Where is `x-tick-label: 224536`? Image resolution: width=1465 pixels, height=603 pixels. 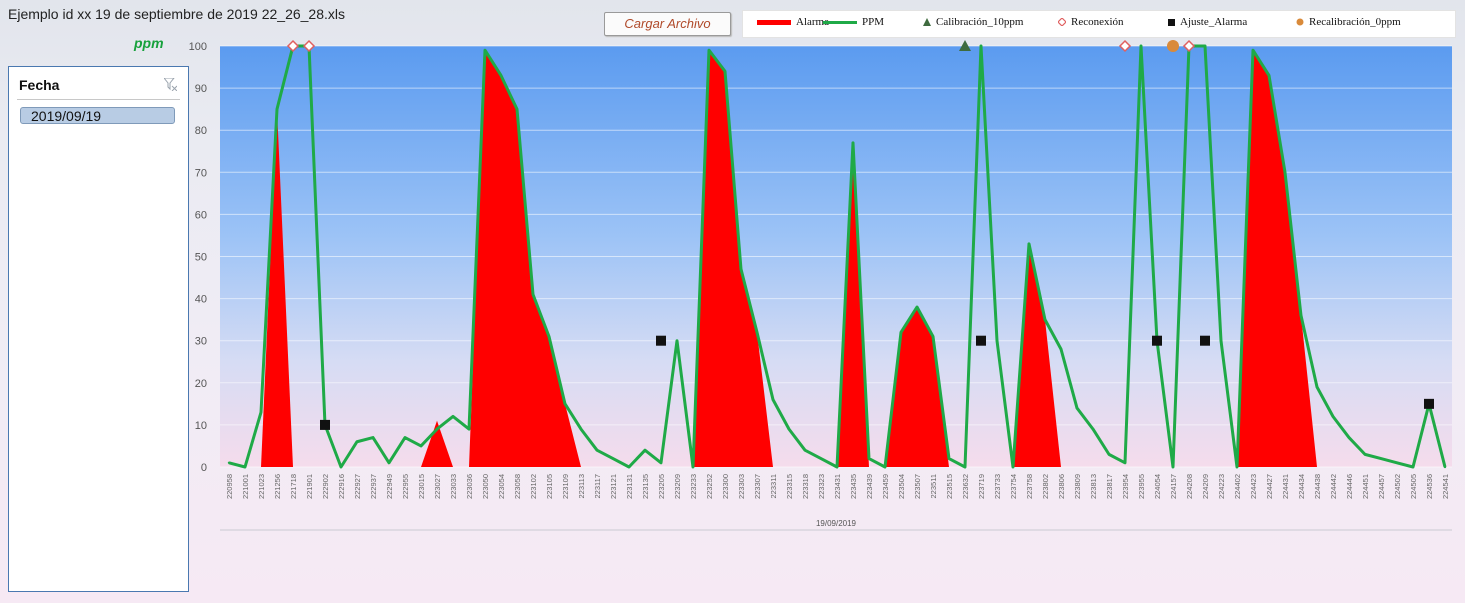 x-tick-label: 224536 is located at coordinates (1429, 486).